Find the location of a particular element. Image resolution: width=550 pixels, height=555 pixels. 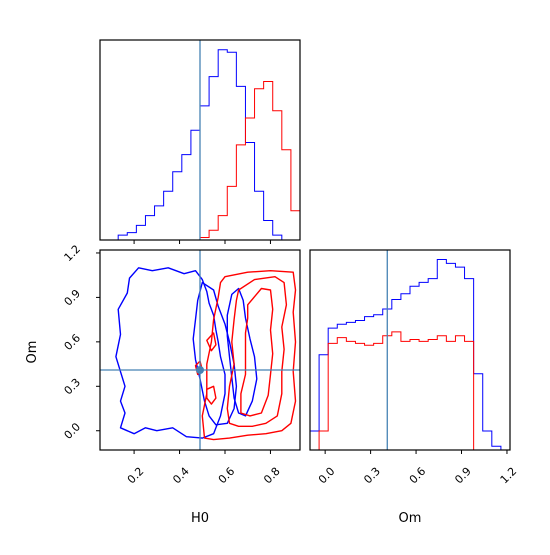

h0-tick-label: 0.8 is located at coordinates (272, 476).